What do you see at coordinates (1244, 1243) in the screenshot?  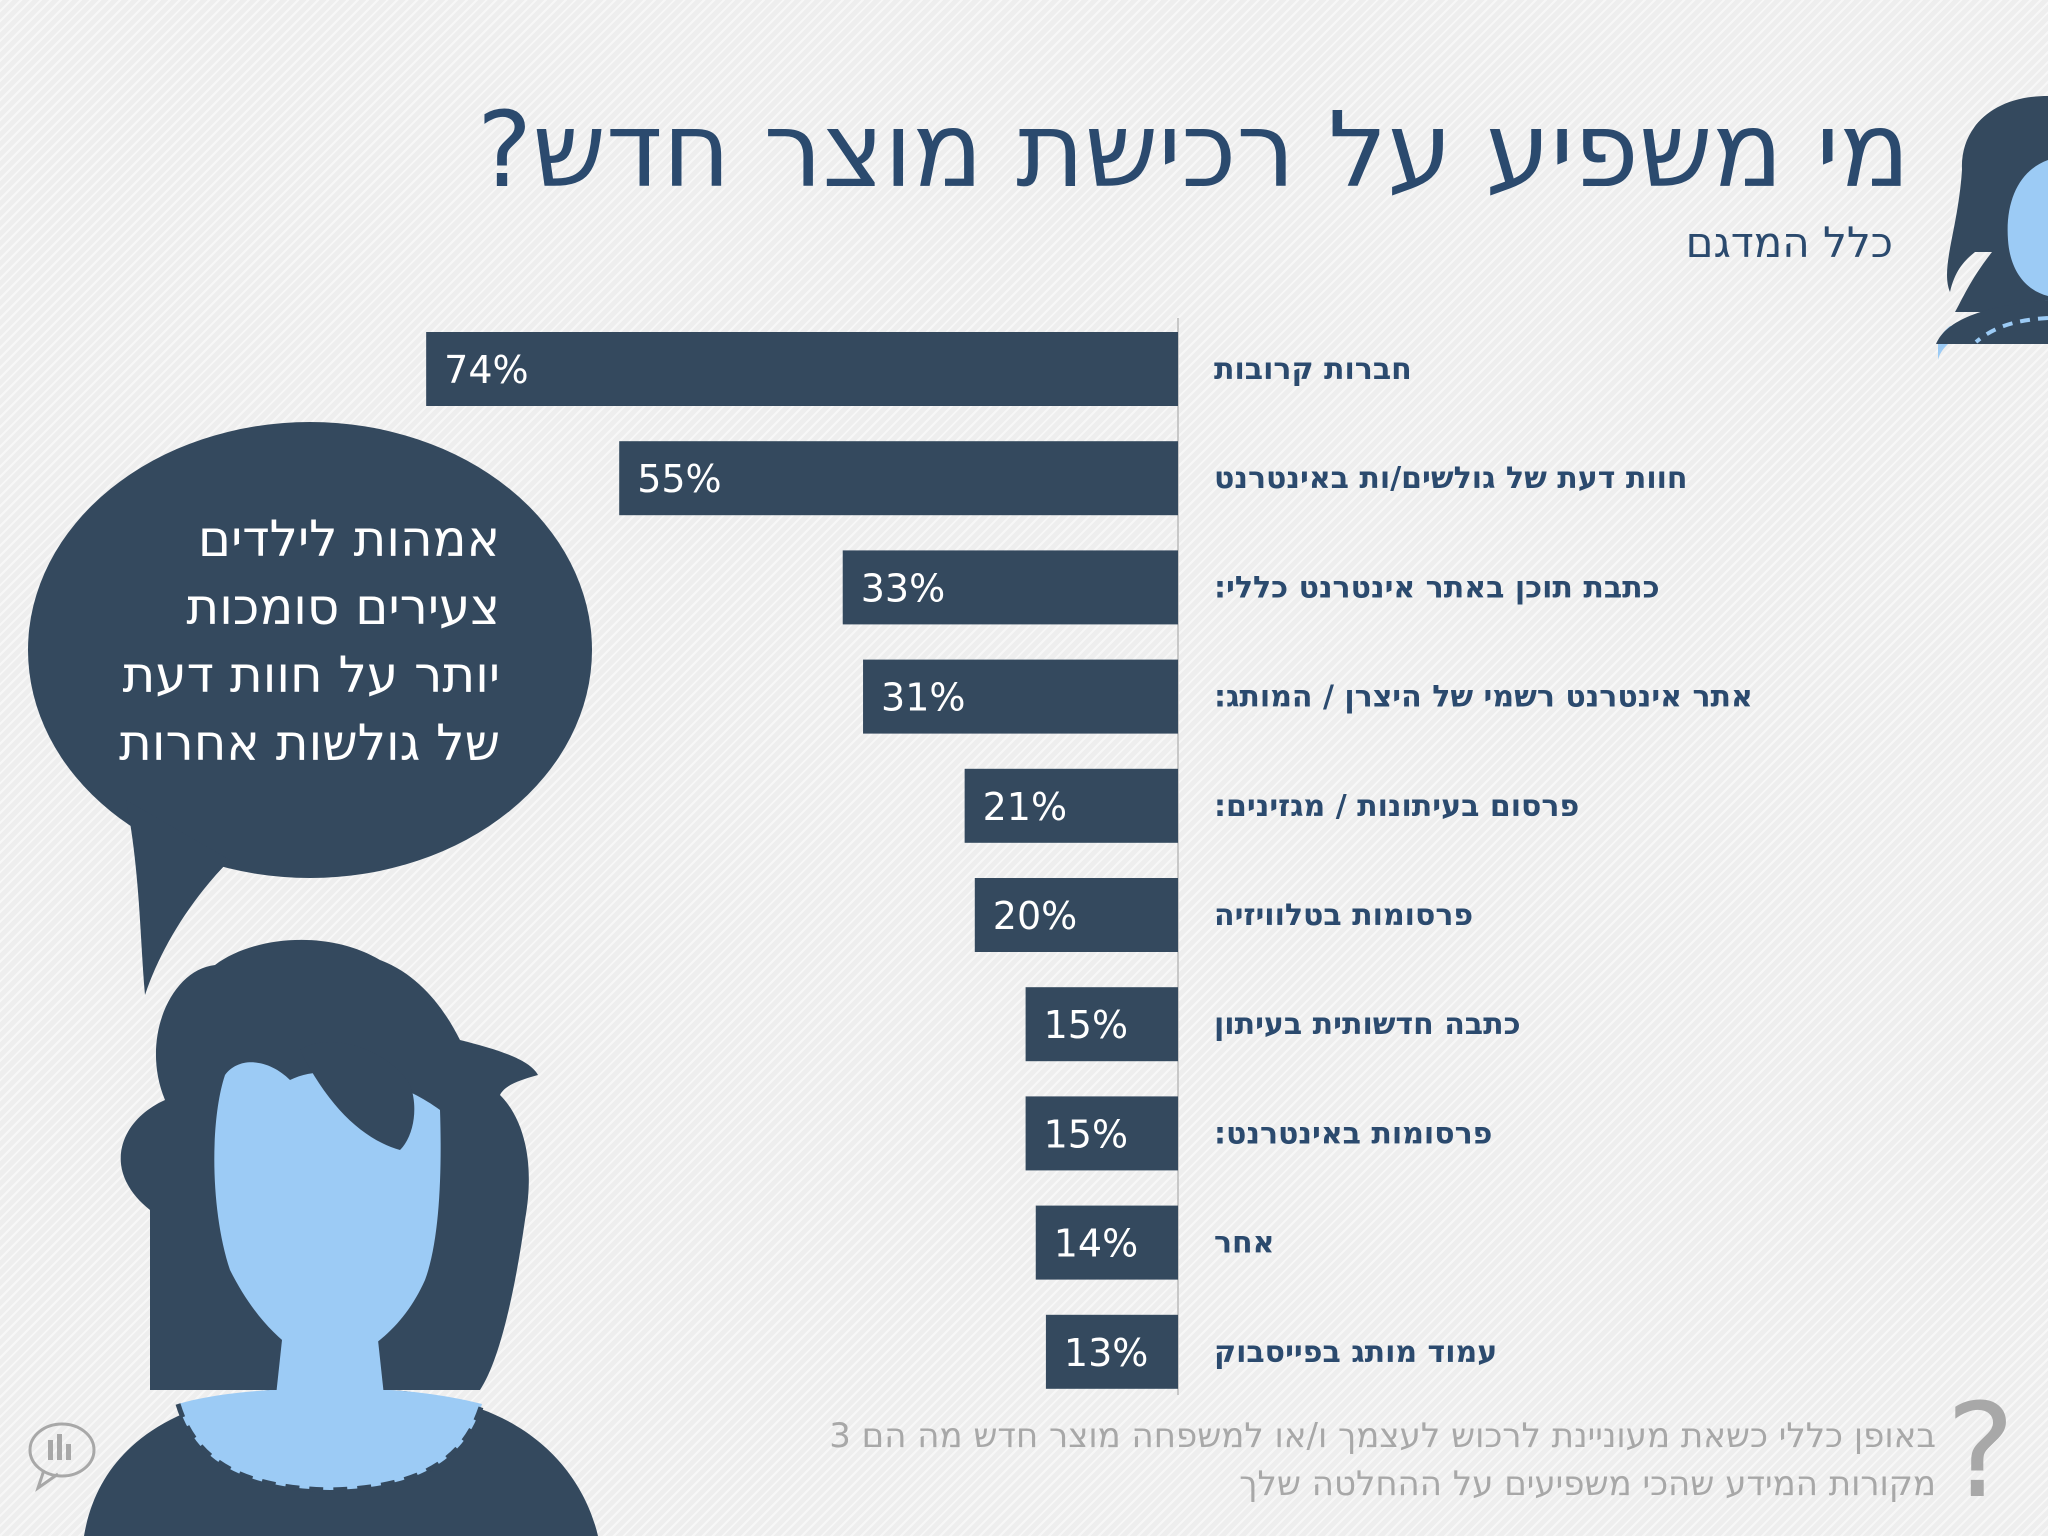 I see `category-label: אחר` at bounding box center [1244, 1243].